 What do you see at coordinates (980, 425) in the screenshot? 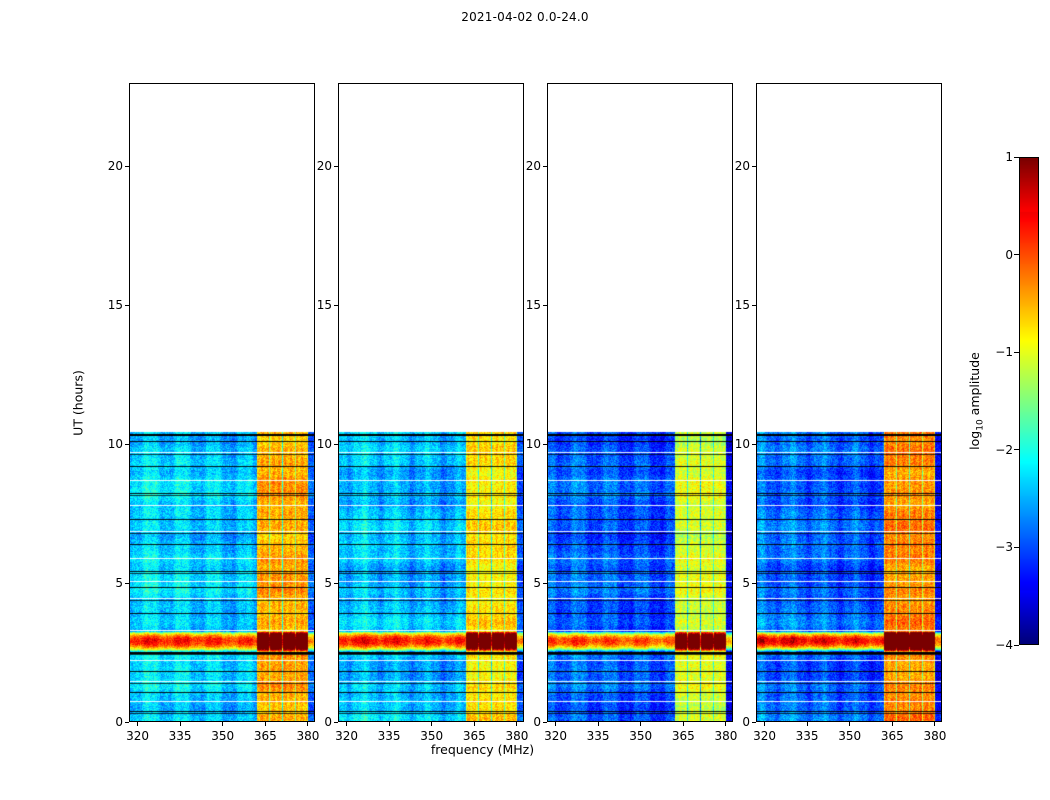
I see `colorbar-label-sub: 10` at bounding box center [980, 425].